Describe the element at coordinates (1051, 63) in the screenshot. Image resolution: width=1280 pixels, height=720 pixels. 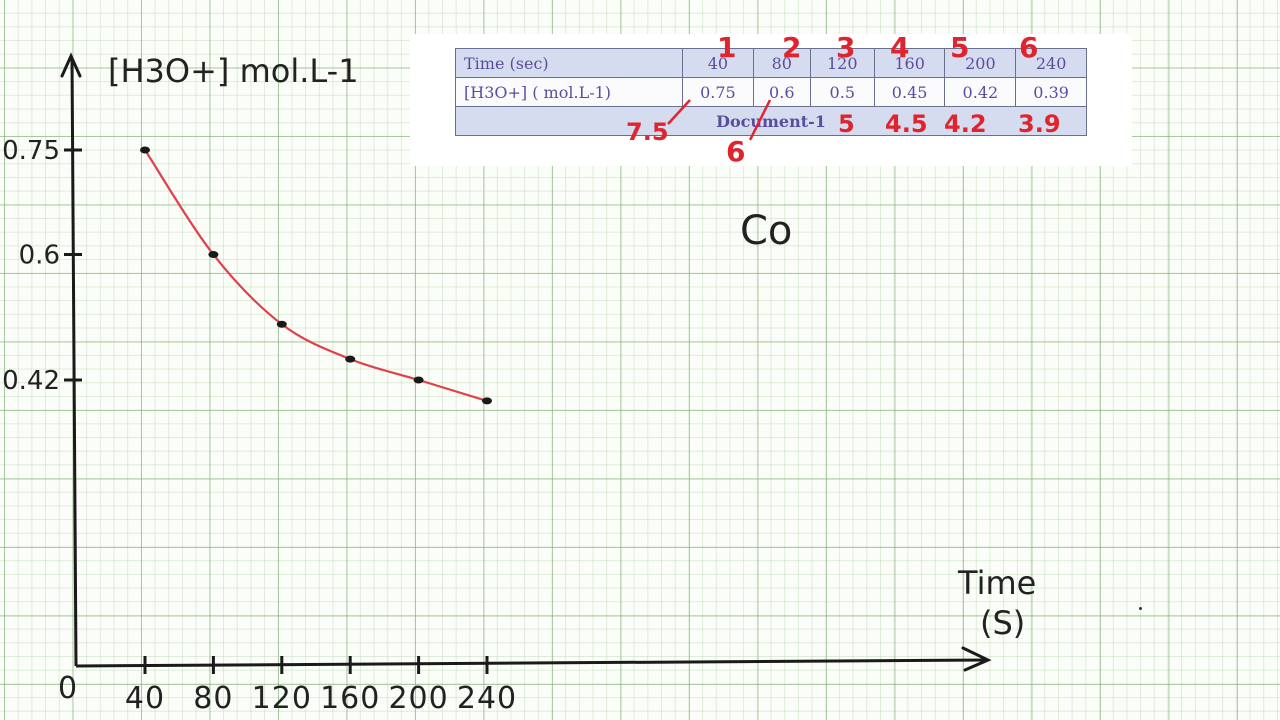
I see `time-cell: 240` at that location.